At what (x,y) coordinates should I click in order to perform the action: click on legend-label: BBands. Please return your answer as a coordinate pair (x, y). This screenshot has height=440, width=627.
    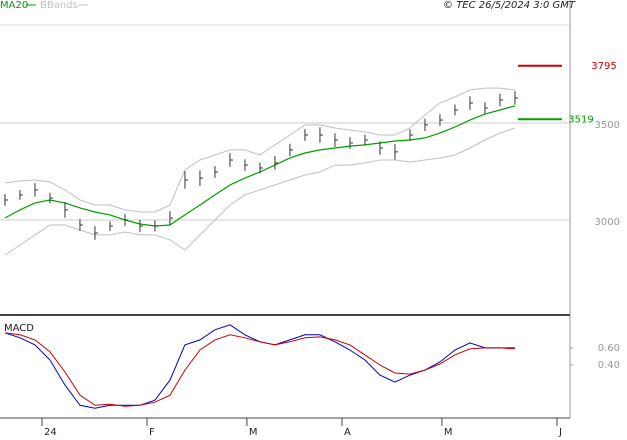
    Looking at the image, I should click on (59, 5).